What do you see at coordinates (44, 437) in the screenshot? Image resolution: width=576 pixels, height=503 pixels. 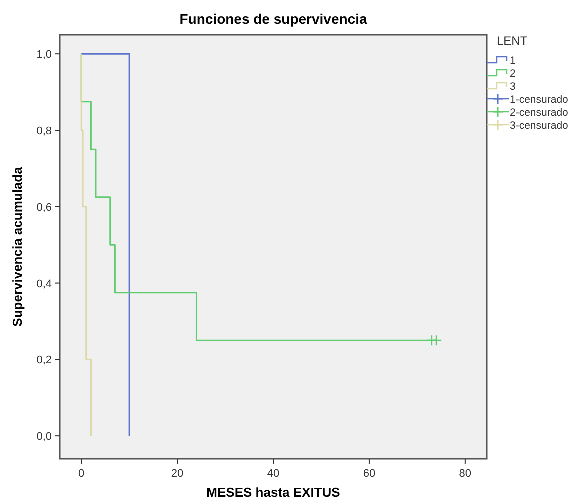 I see `y-tick-label: 0,0` at bounding box center [44, 437].